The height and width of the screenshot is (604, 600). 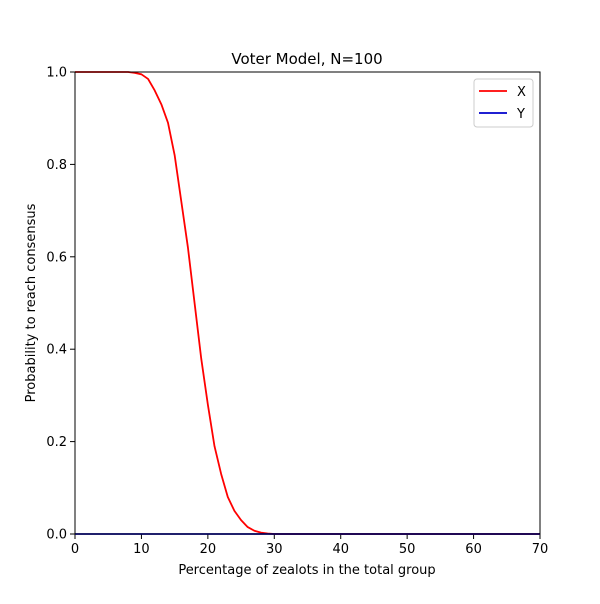 What do you see at coordinates (56, 350) in the screenshot?
I see `y-tick-label: 0.4` at bounding box center [56, 350].